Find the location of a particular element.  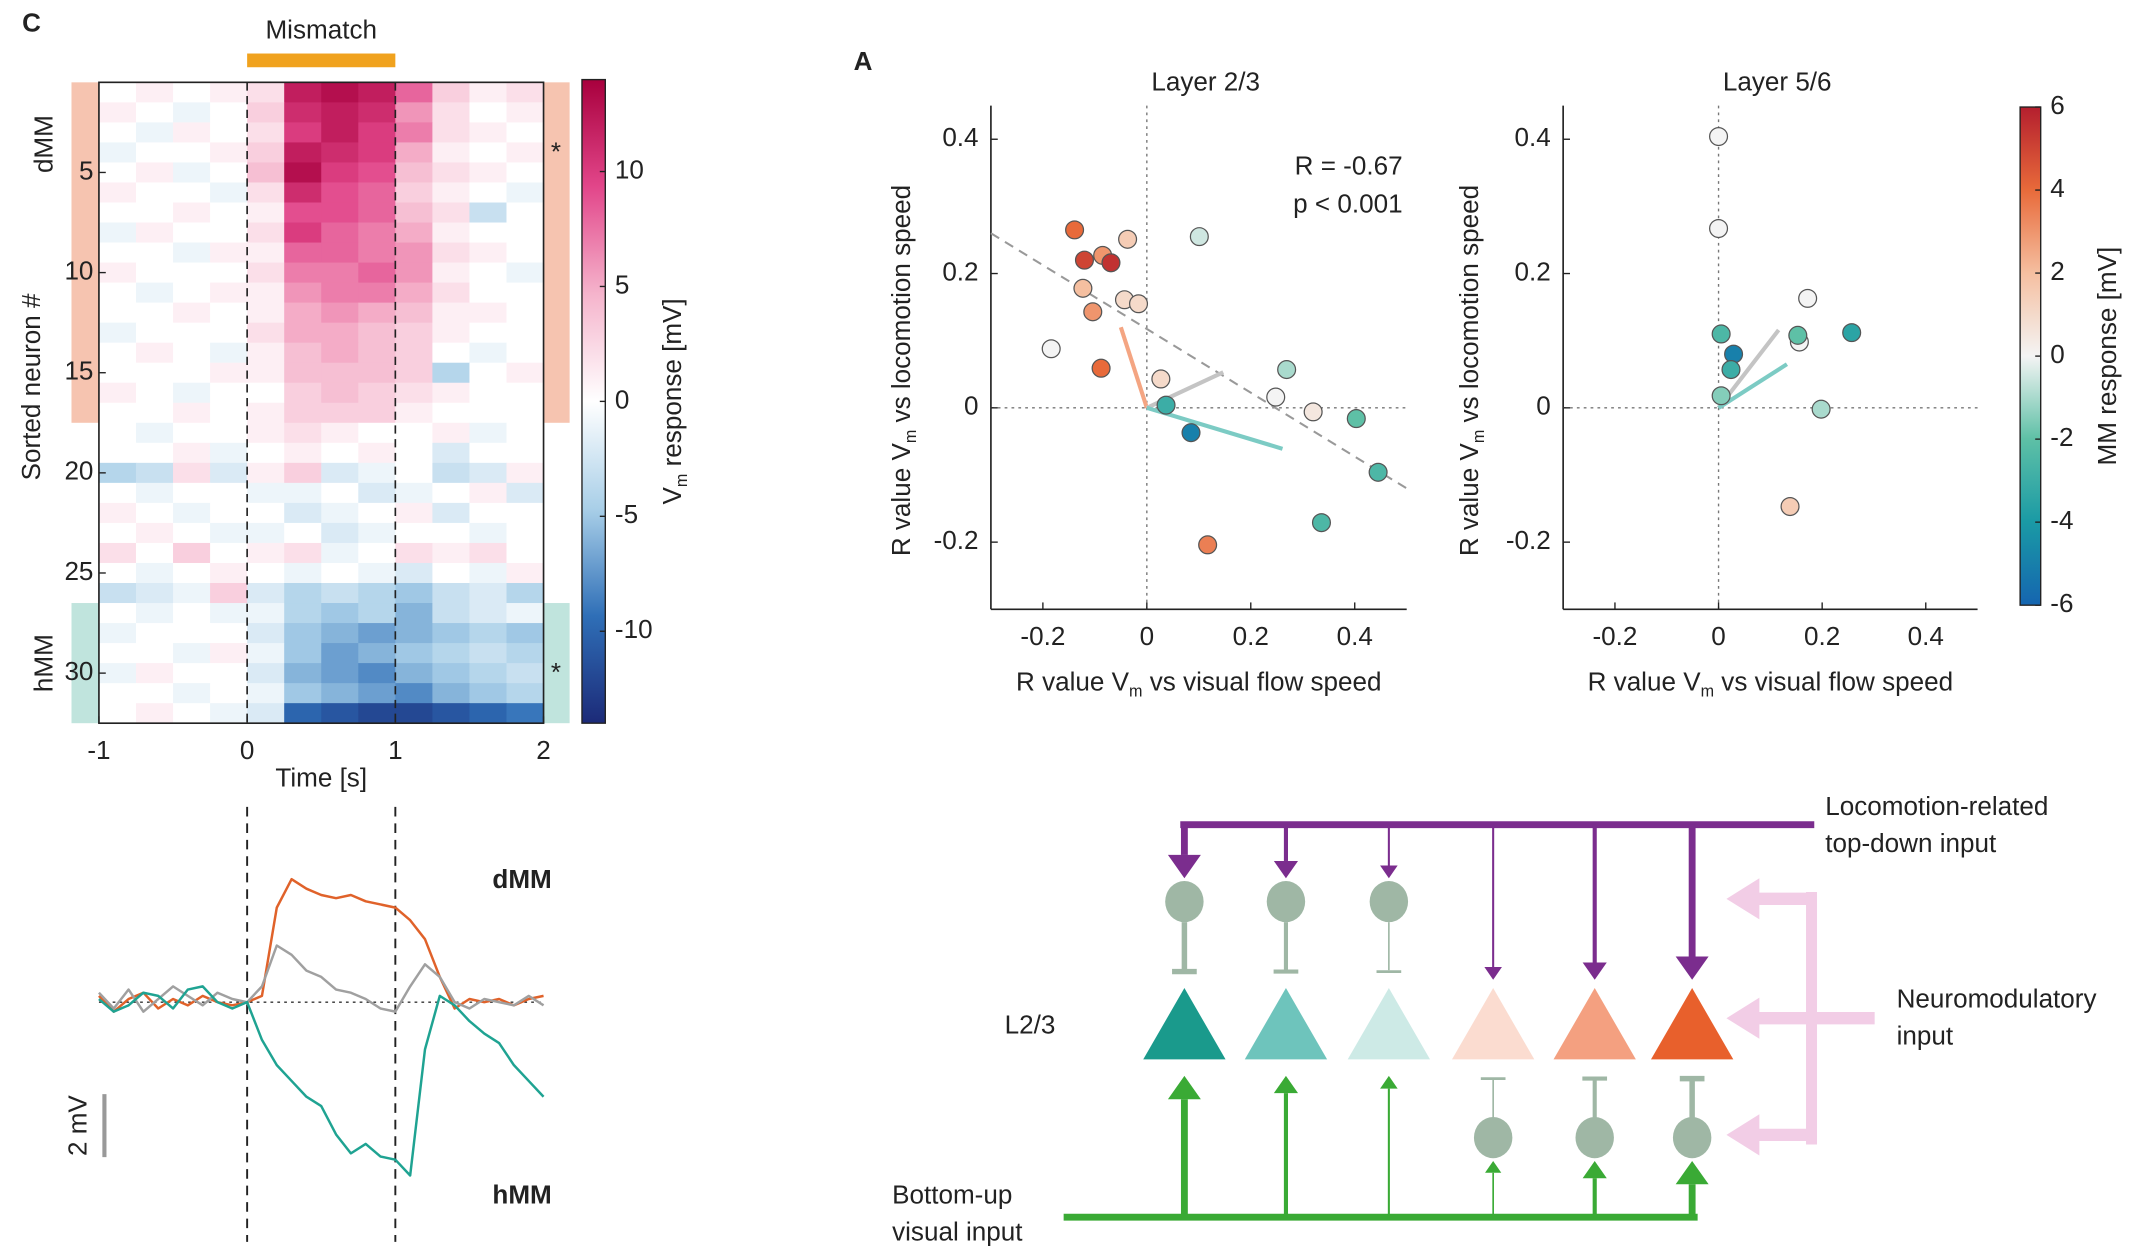

x-axis-label-part: R value V is located at coordinates (1073, 681).